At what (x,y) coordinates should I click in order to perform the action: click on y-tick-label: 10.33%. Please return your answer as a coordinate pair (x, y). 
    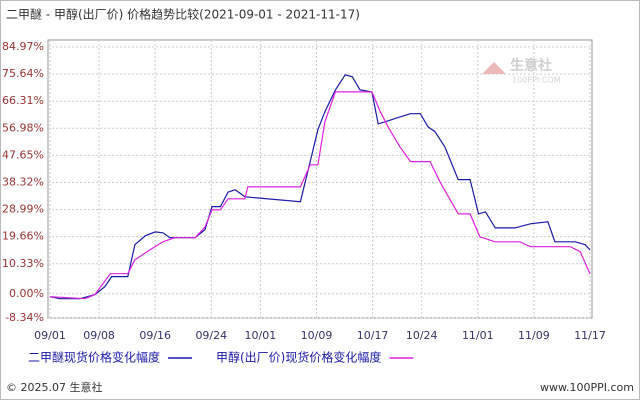
    Looking at the image, I should click on (23, 263).